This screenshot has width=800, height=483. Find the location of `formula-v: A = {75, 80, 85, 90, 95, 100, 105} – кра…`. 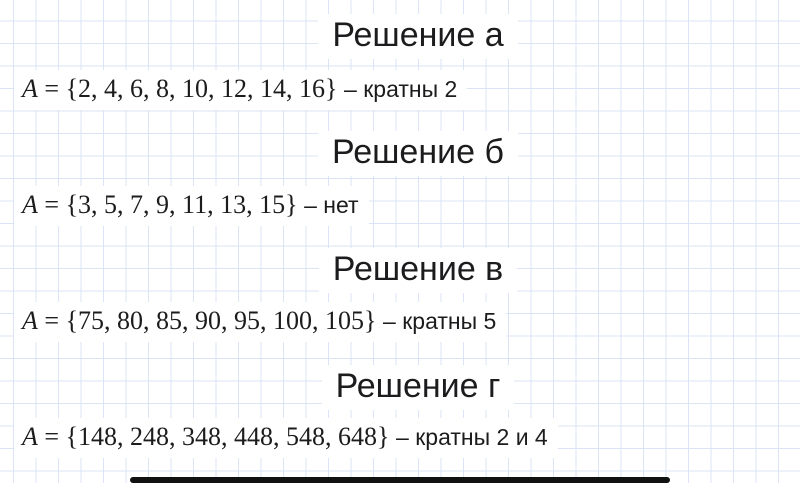

formula-v: A = {75, 80, 85, 90, 95, 100, 105} – кра… is located at coordinates (260, 322).